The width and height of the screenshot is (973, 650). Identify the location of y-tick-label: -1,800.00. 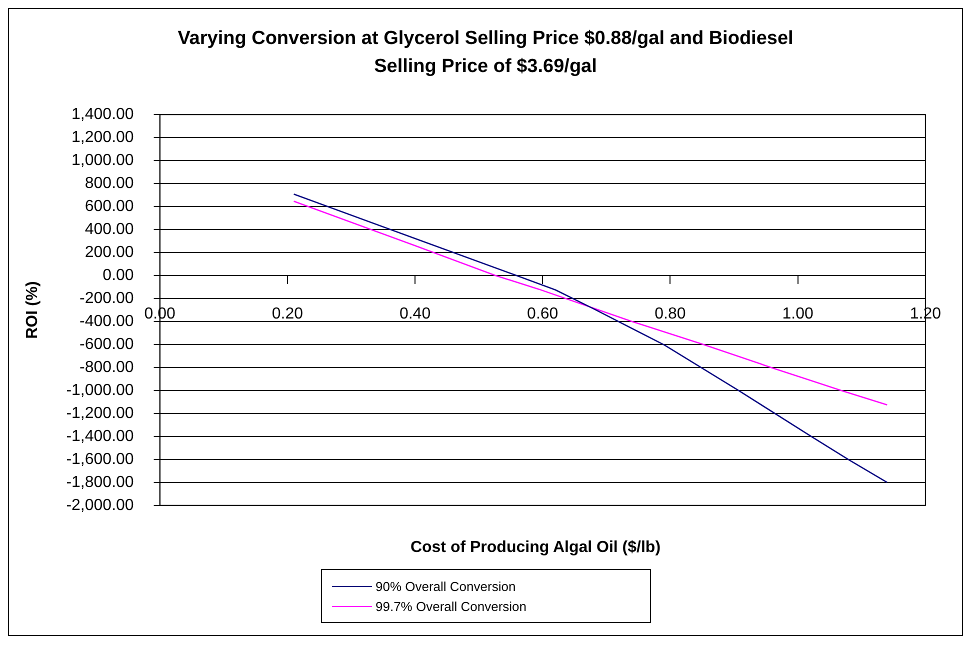
(100, 482).